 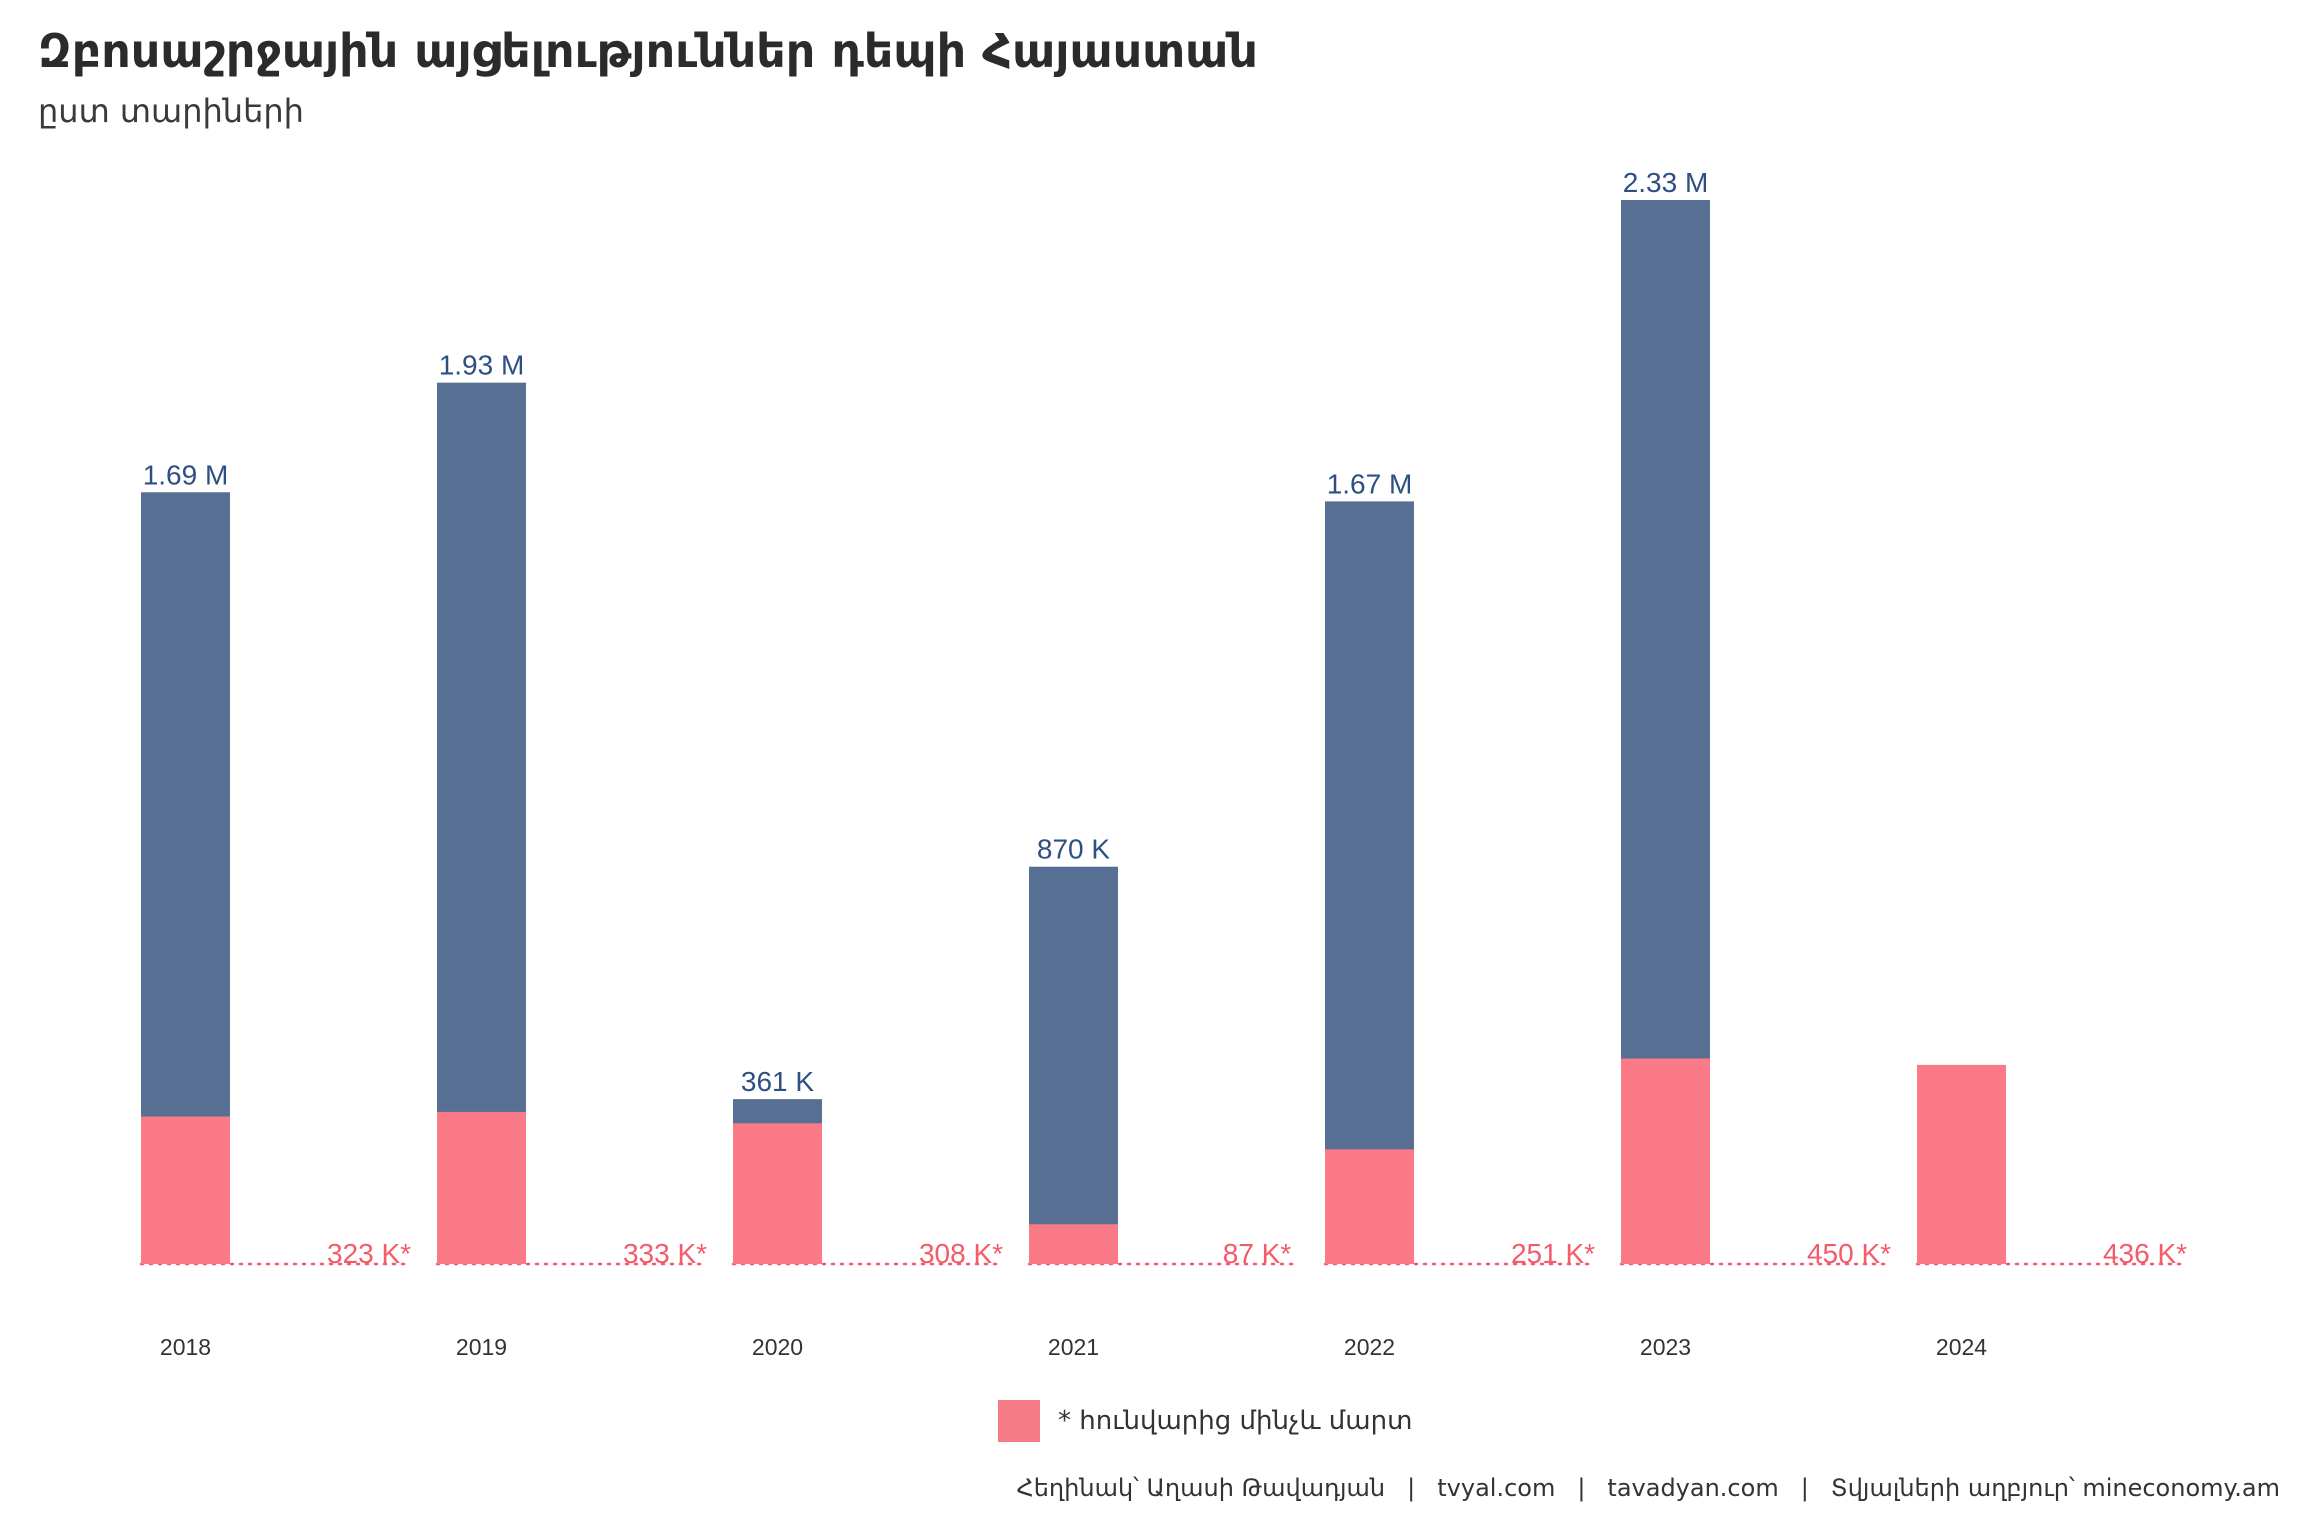 What do you see at coordinates (185, 1190) in the screenshot?
I see `bar-jan-mar-2018` at bounding box center [185, 1190].